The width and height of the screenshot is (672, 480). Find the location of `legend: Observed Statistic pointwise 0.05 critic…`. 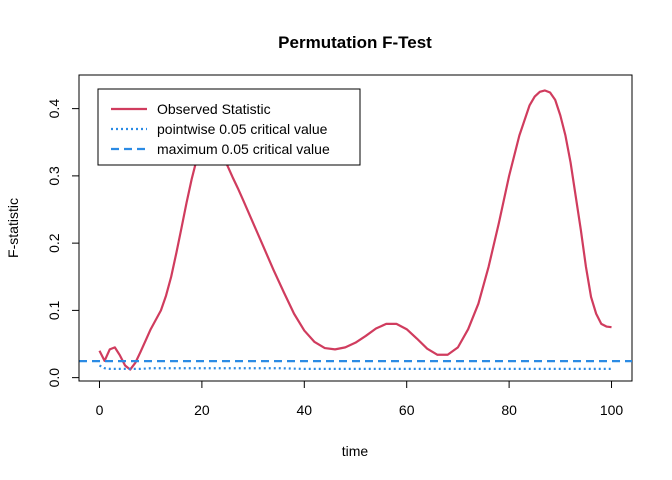

legend: Observed Statistic pointwise 0.05 critic… is located at coordinates (229, 127).